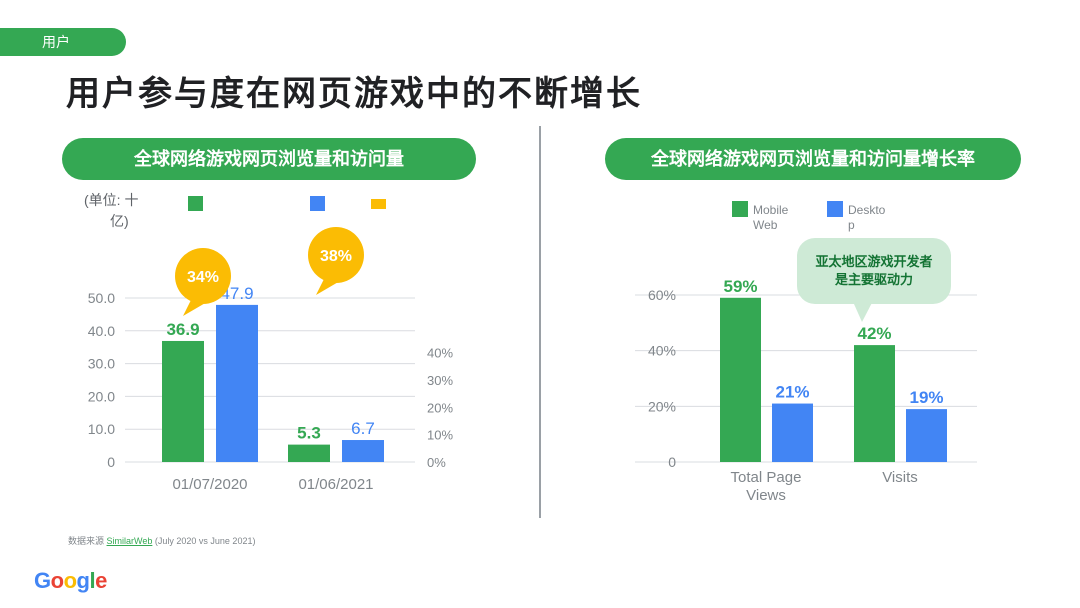 This screenshot has width=1080, height=608. Describe the element at coordinates (101, 364) in the screenshot. I see `y-tick-label: 30.0` at that location.